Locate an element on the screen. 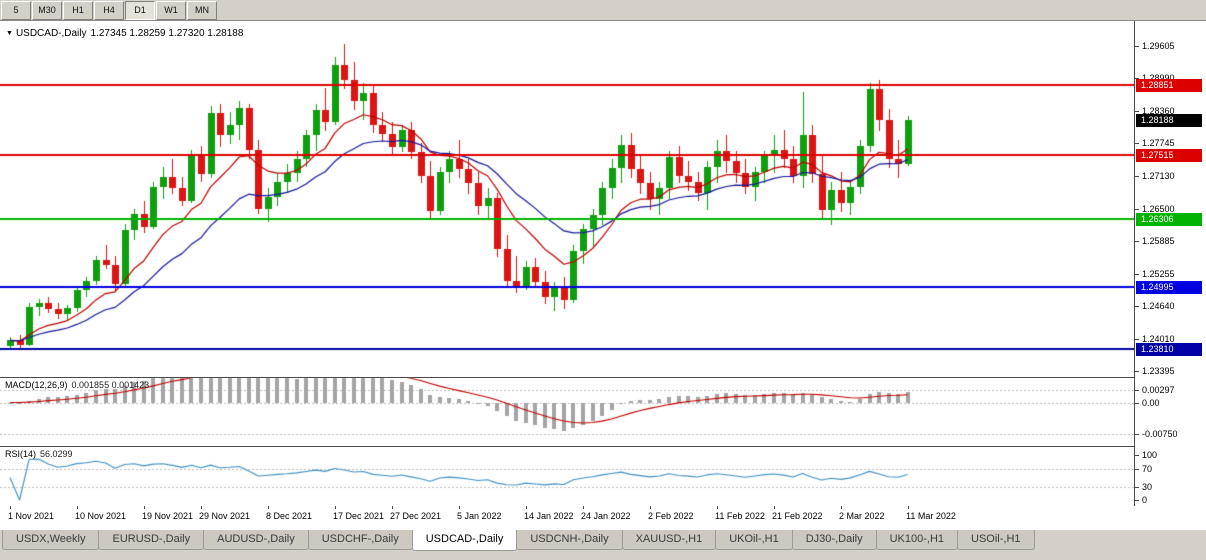 The image size is (1206, 560). macd-label: MACD(12,26,9) 0.001855 0.001423 is located at coordinates (77, 385).